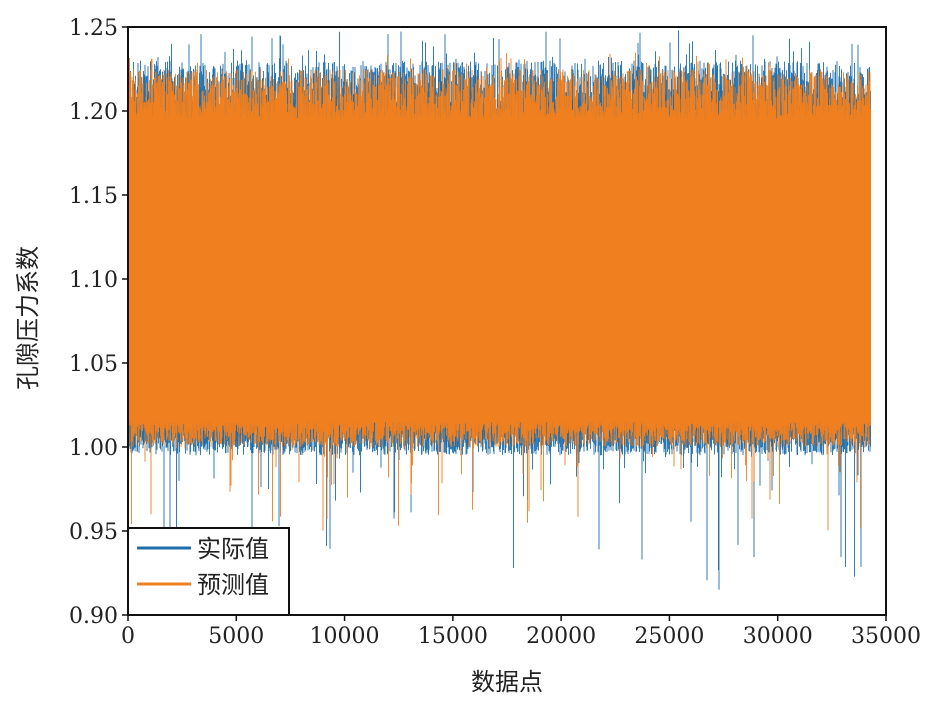 This screenshot has width=934, height=704. I want to click on y-tick-label: 1.05, so click(93, 364).